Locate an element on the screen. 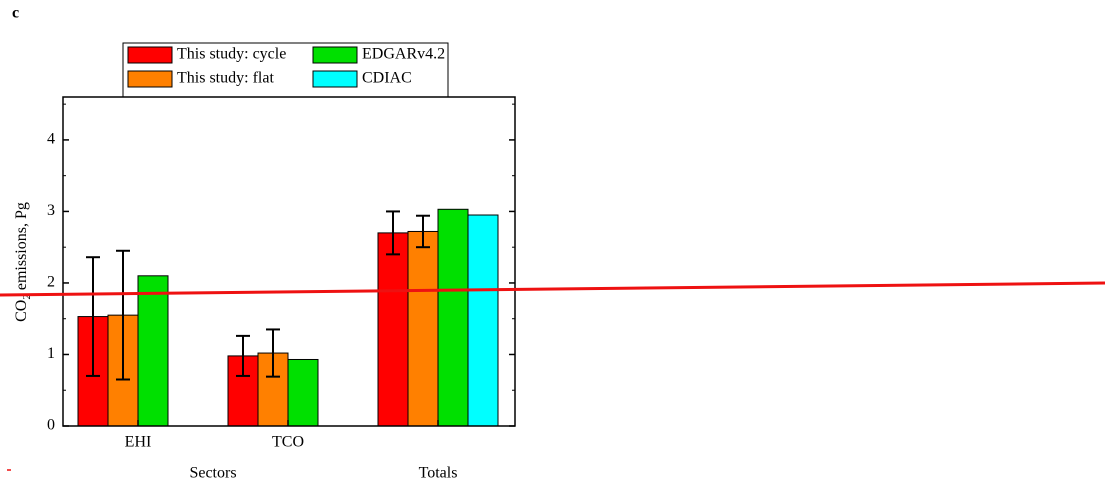 The image size is (1105, 495). panel-label: c is located at coordinates (15, 13).